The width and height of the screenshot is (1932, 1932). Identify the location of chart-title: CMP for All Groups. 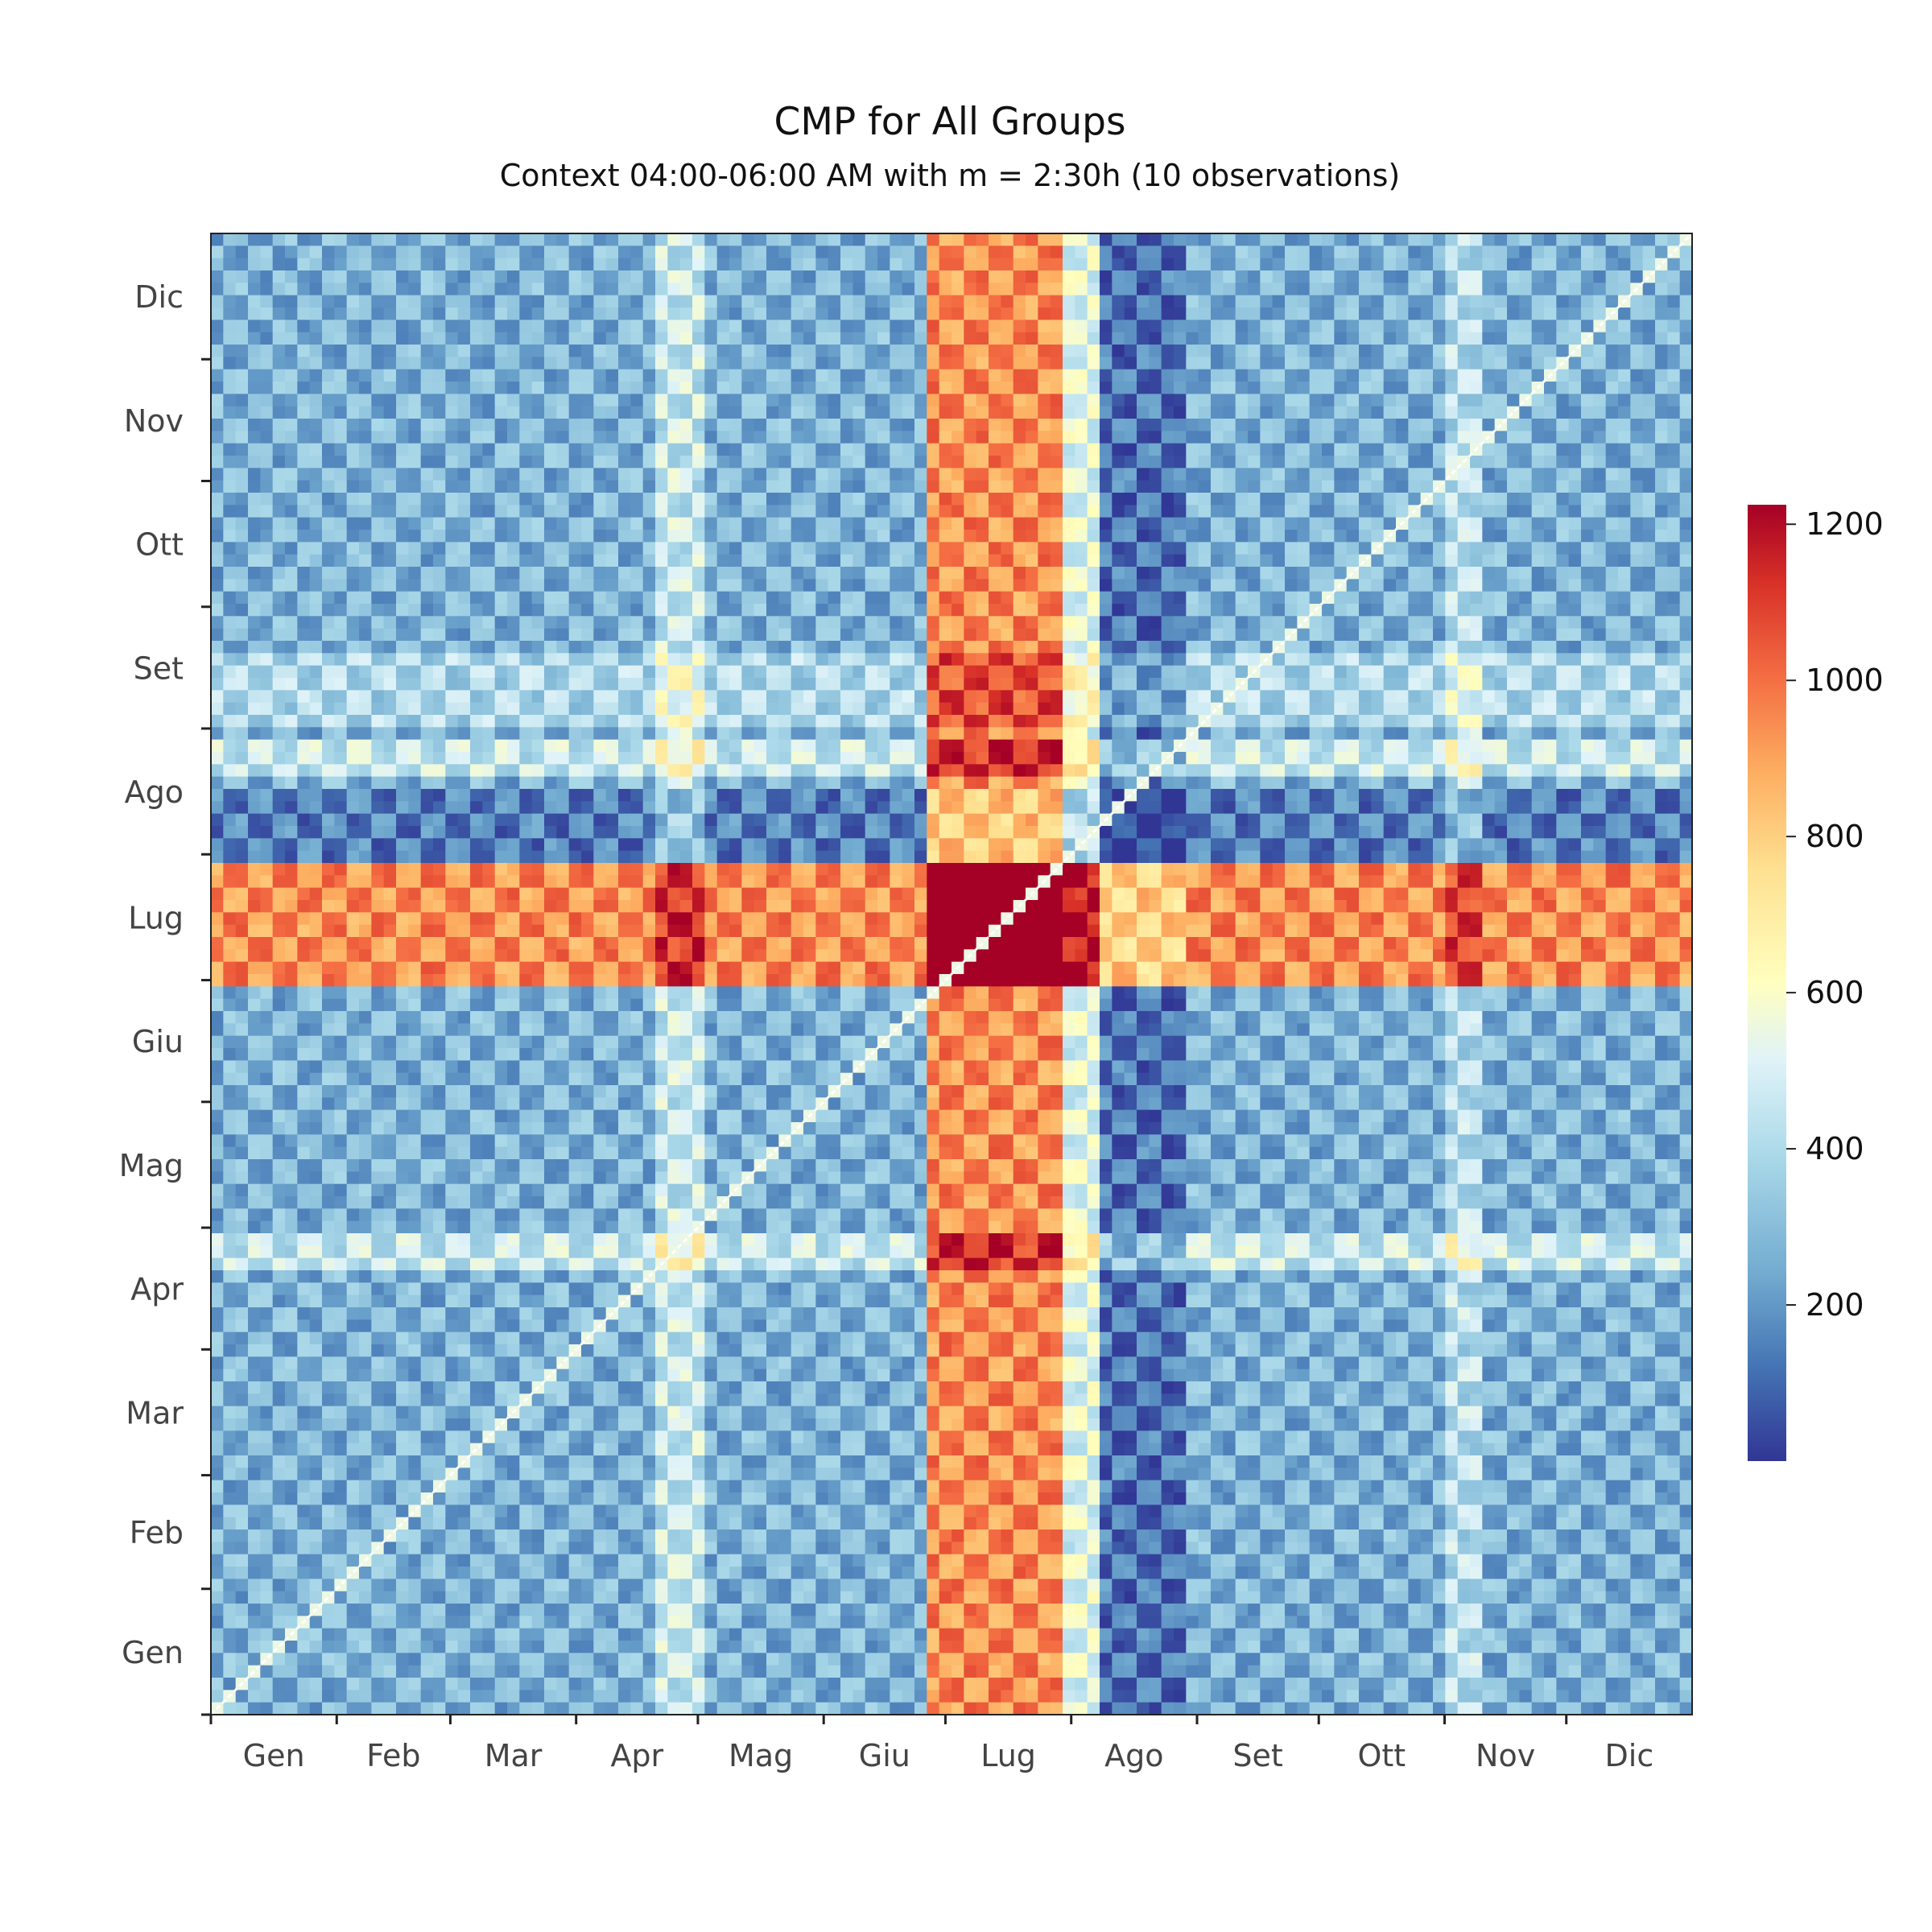
(950, 122).